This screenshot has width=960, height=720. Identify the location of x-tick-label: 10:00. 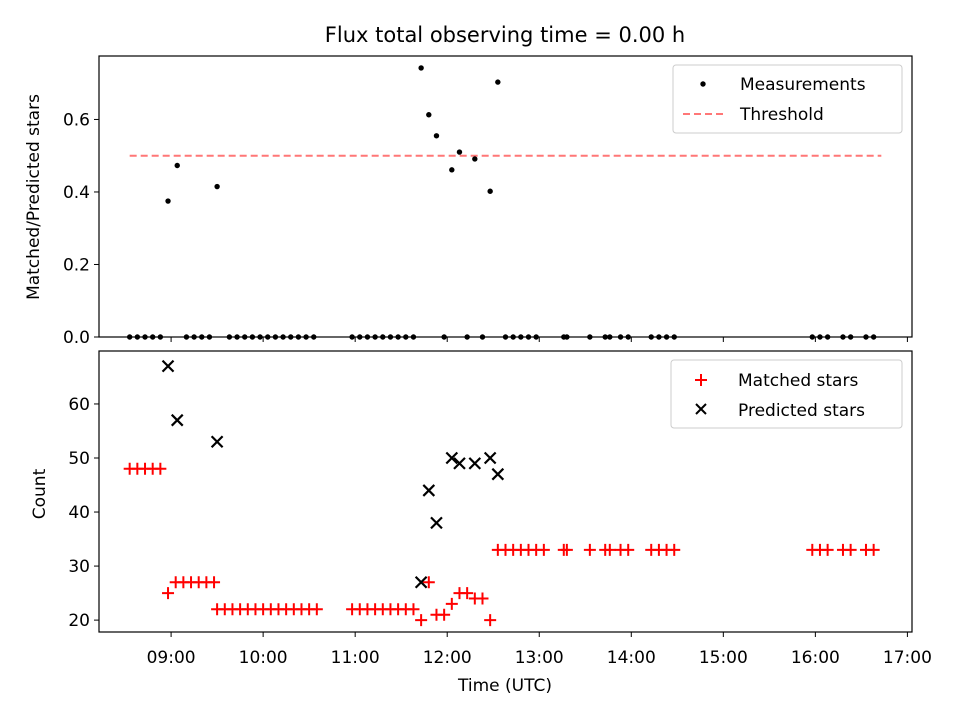
(263, 658).